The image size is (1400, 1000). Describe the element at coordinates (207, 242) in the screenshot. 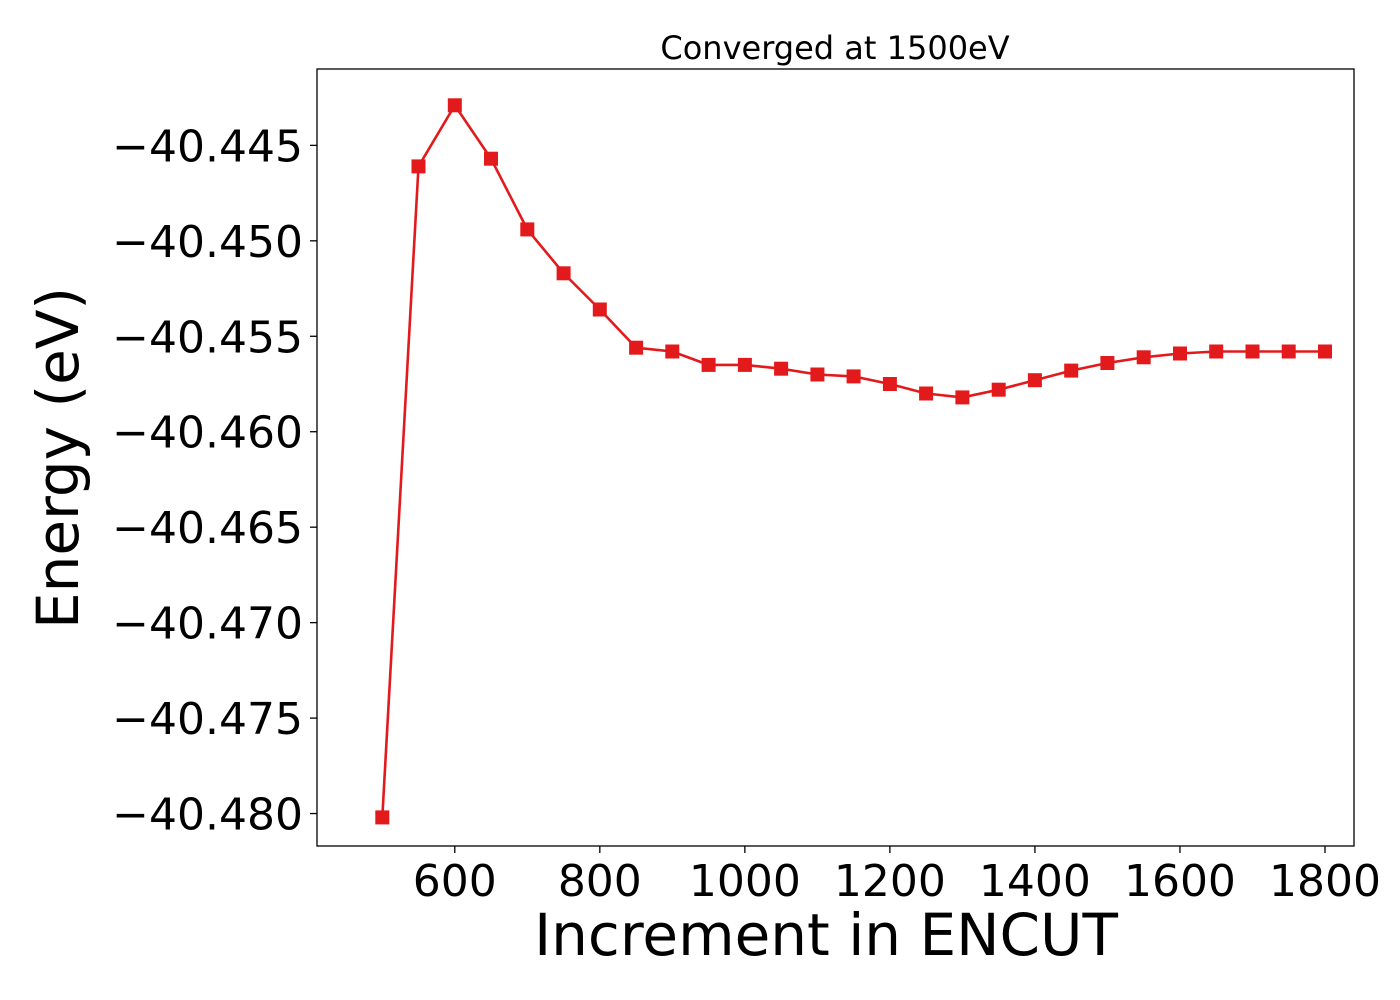

I see `y-tick-label: −40.450` at that location.